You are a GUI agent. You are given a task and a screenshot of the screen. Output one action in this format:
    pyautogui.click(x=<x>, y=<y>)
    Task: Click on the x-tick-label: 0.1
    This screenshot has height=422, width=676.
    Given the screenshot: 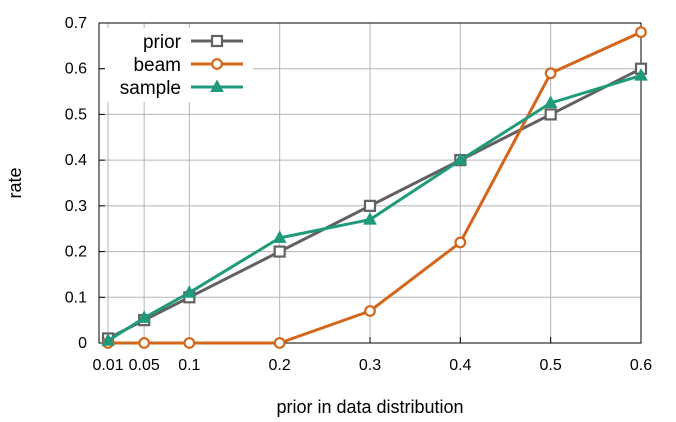 What is the action you would take?
    pyautogui.click(x=189, y=365)
    